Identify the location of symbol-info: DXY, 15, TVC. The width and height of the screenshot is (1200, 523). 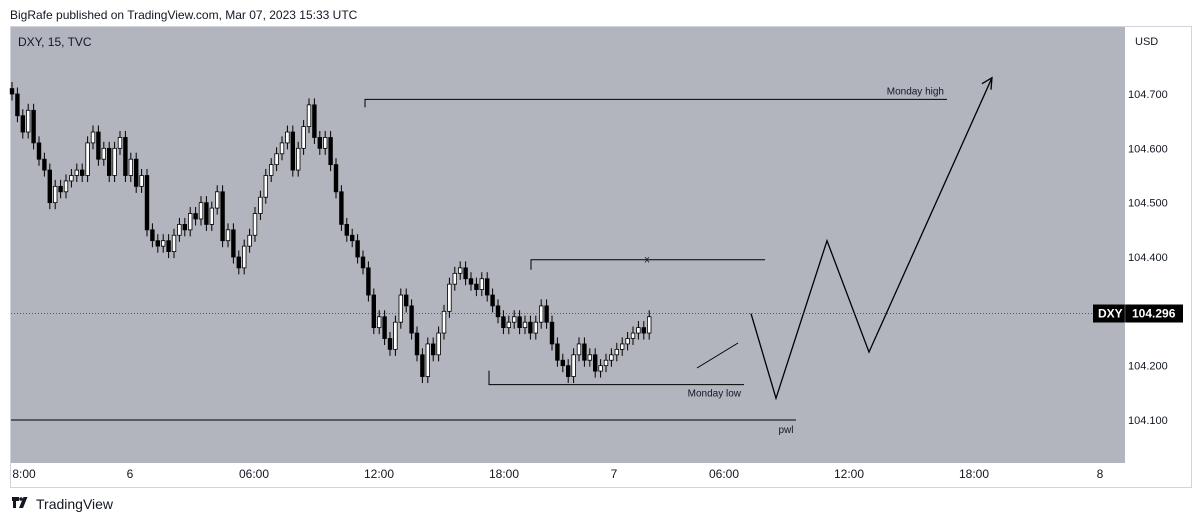
(55, 42).